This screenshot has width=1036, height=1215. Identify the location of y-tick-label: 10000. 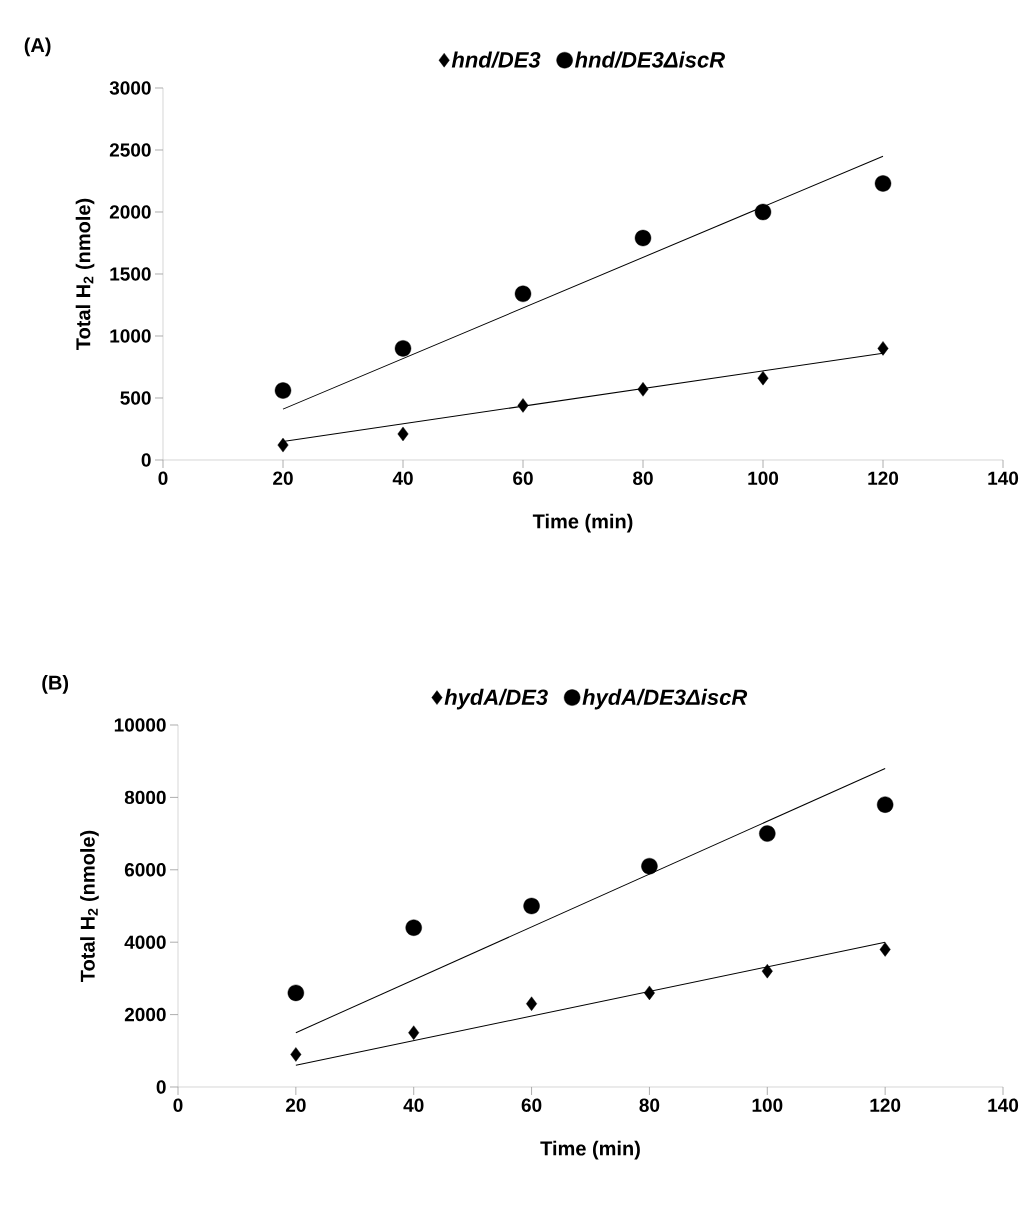
(140, 725).